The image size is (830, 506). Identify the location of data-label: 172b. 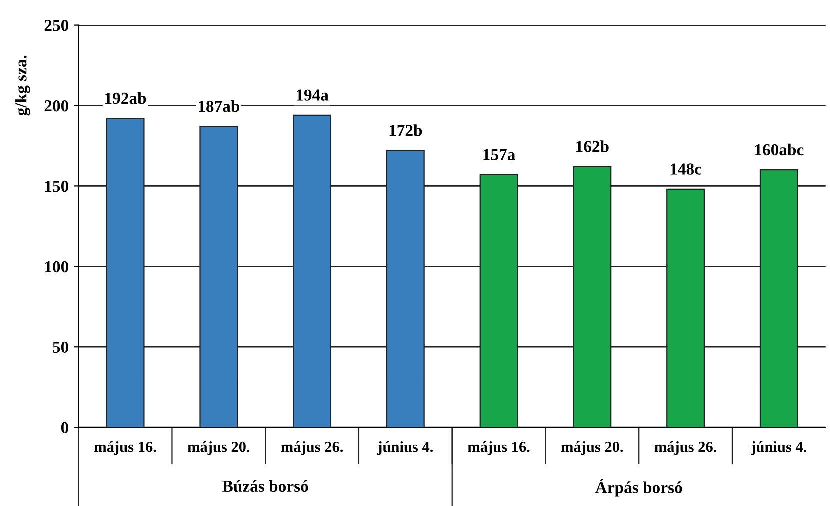
(406, 130).